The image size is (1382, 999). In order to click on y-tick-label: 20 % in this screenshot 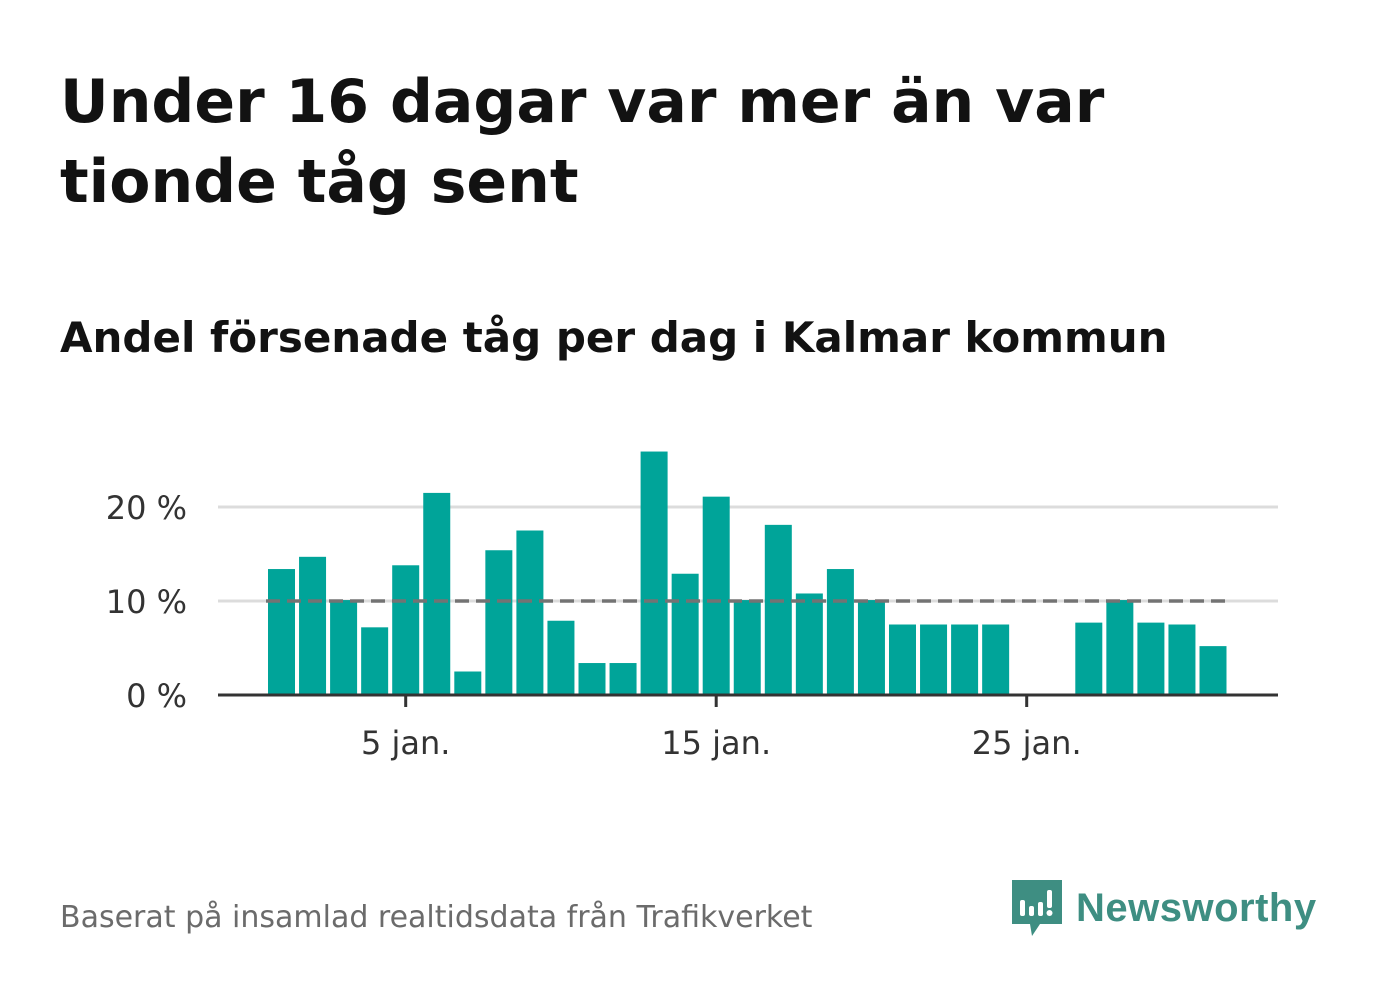, I will do `click(146, 508)`.